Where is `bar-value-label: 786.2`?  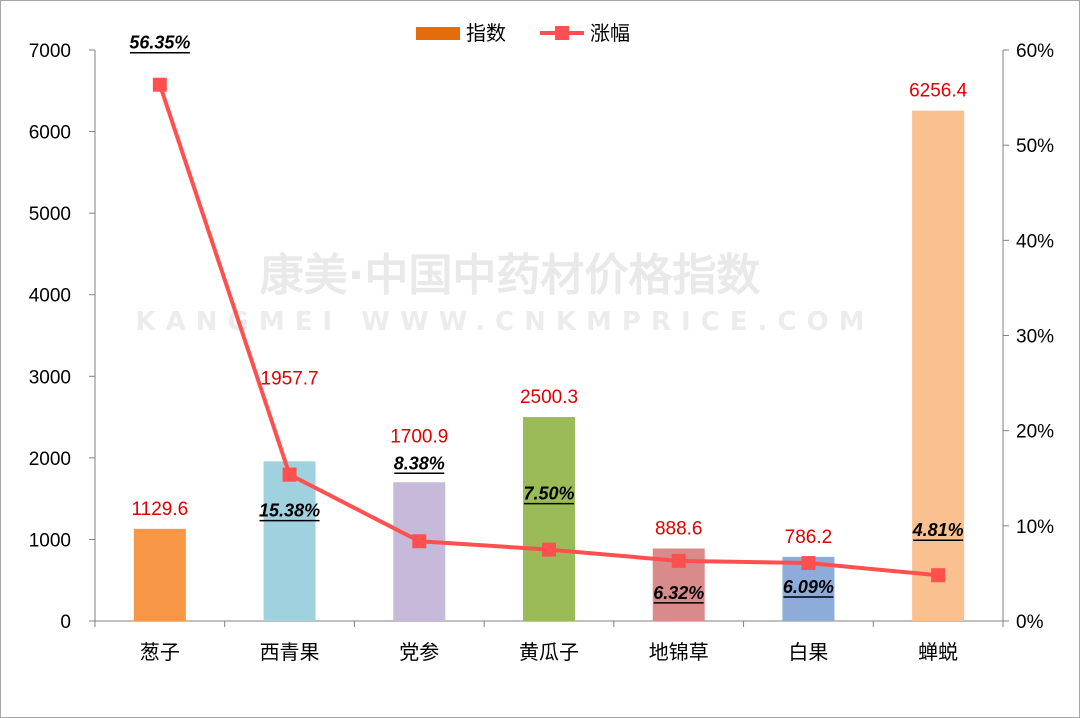 bar-value-label: 786.2 is located at coordinates (809, 537).